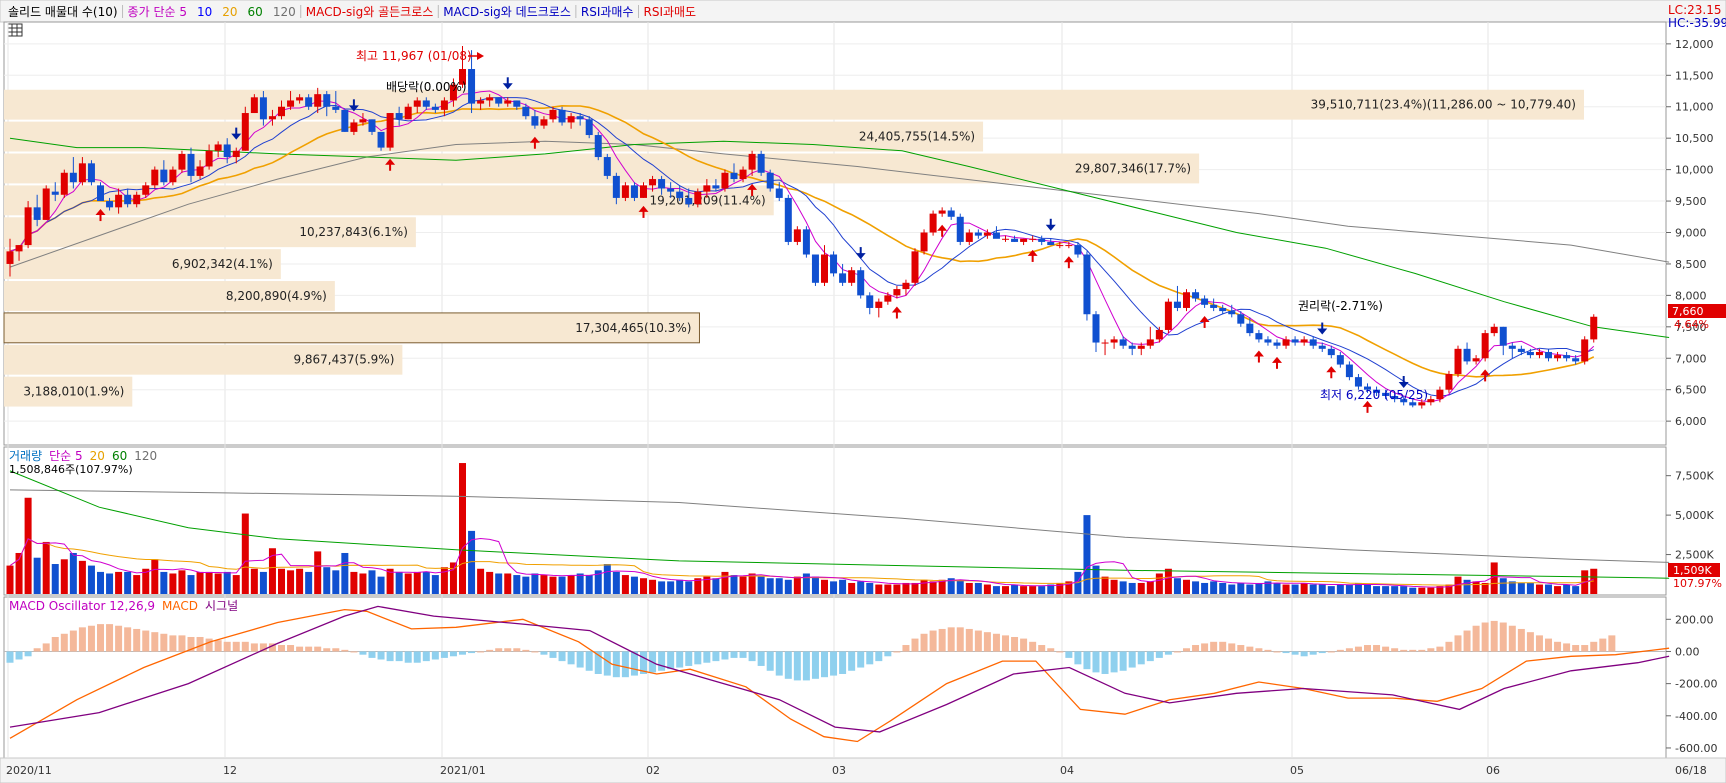 The width and height of the screenshot is (1726, 783). I want to click on volume-current-text: 1,508,846주(107.97%), so click(71, 469).